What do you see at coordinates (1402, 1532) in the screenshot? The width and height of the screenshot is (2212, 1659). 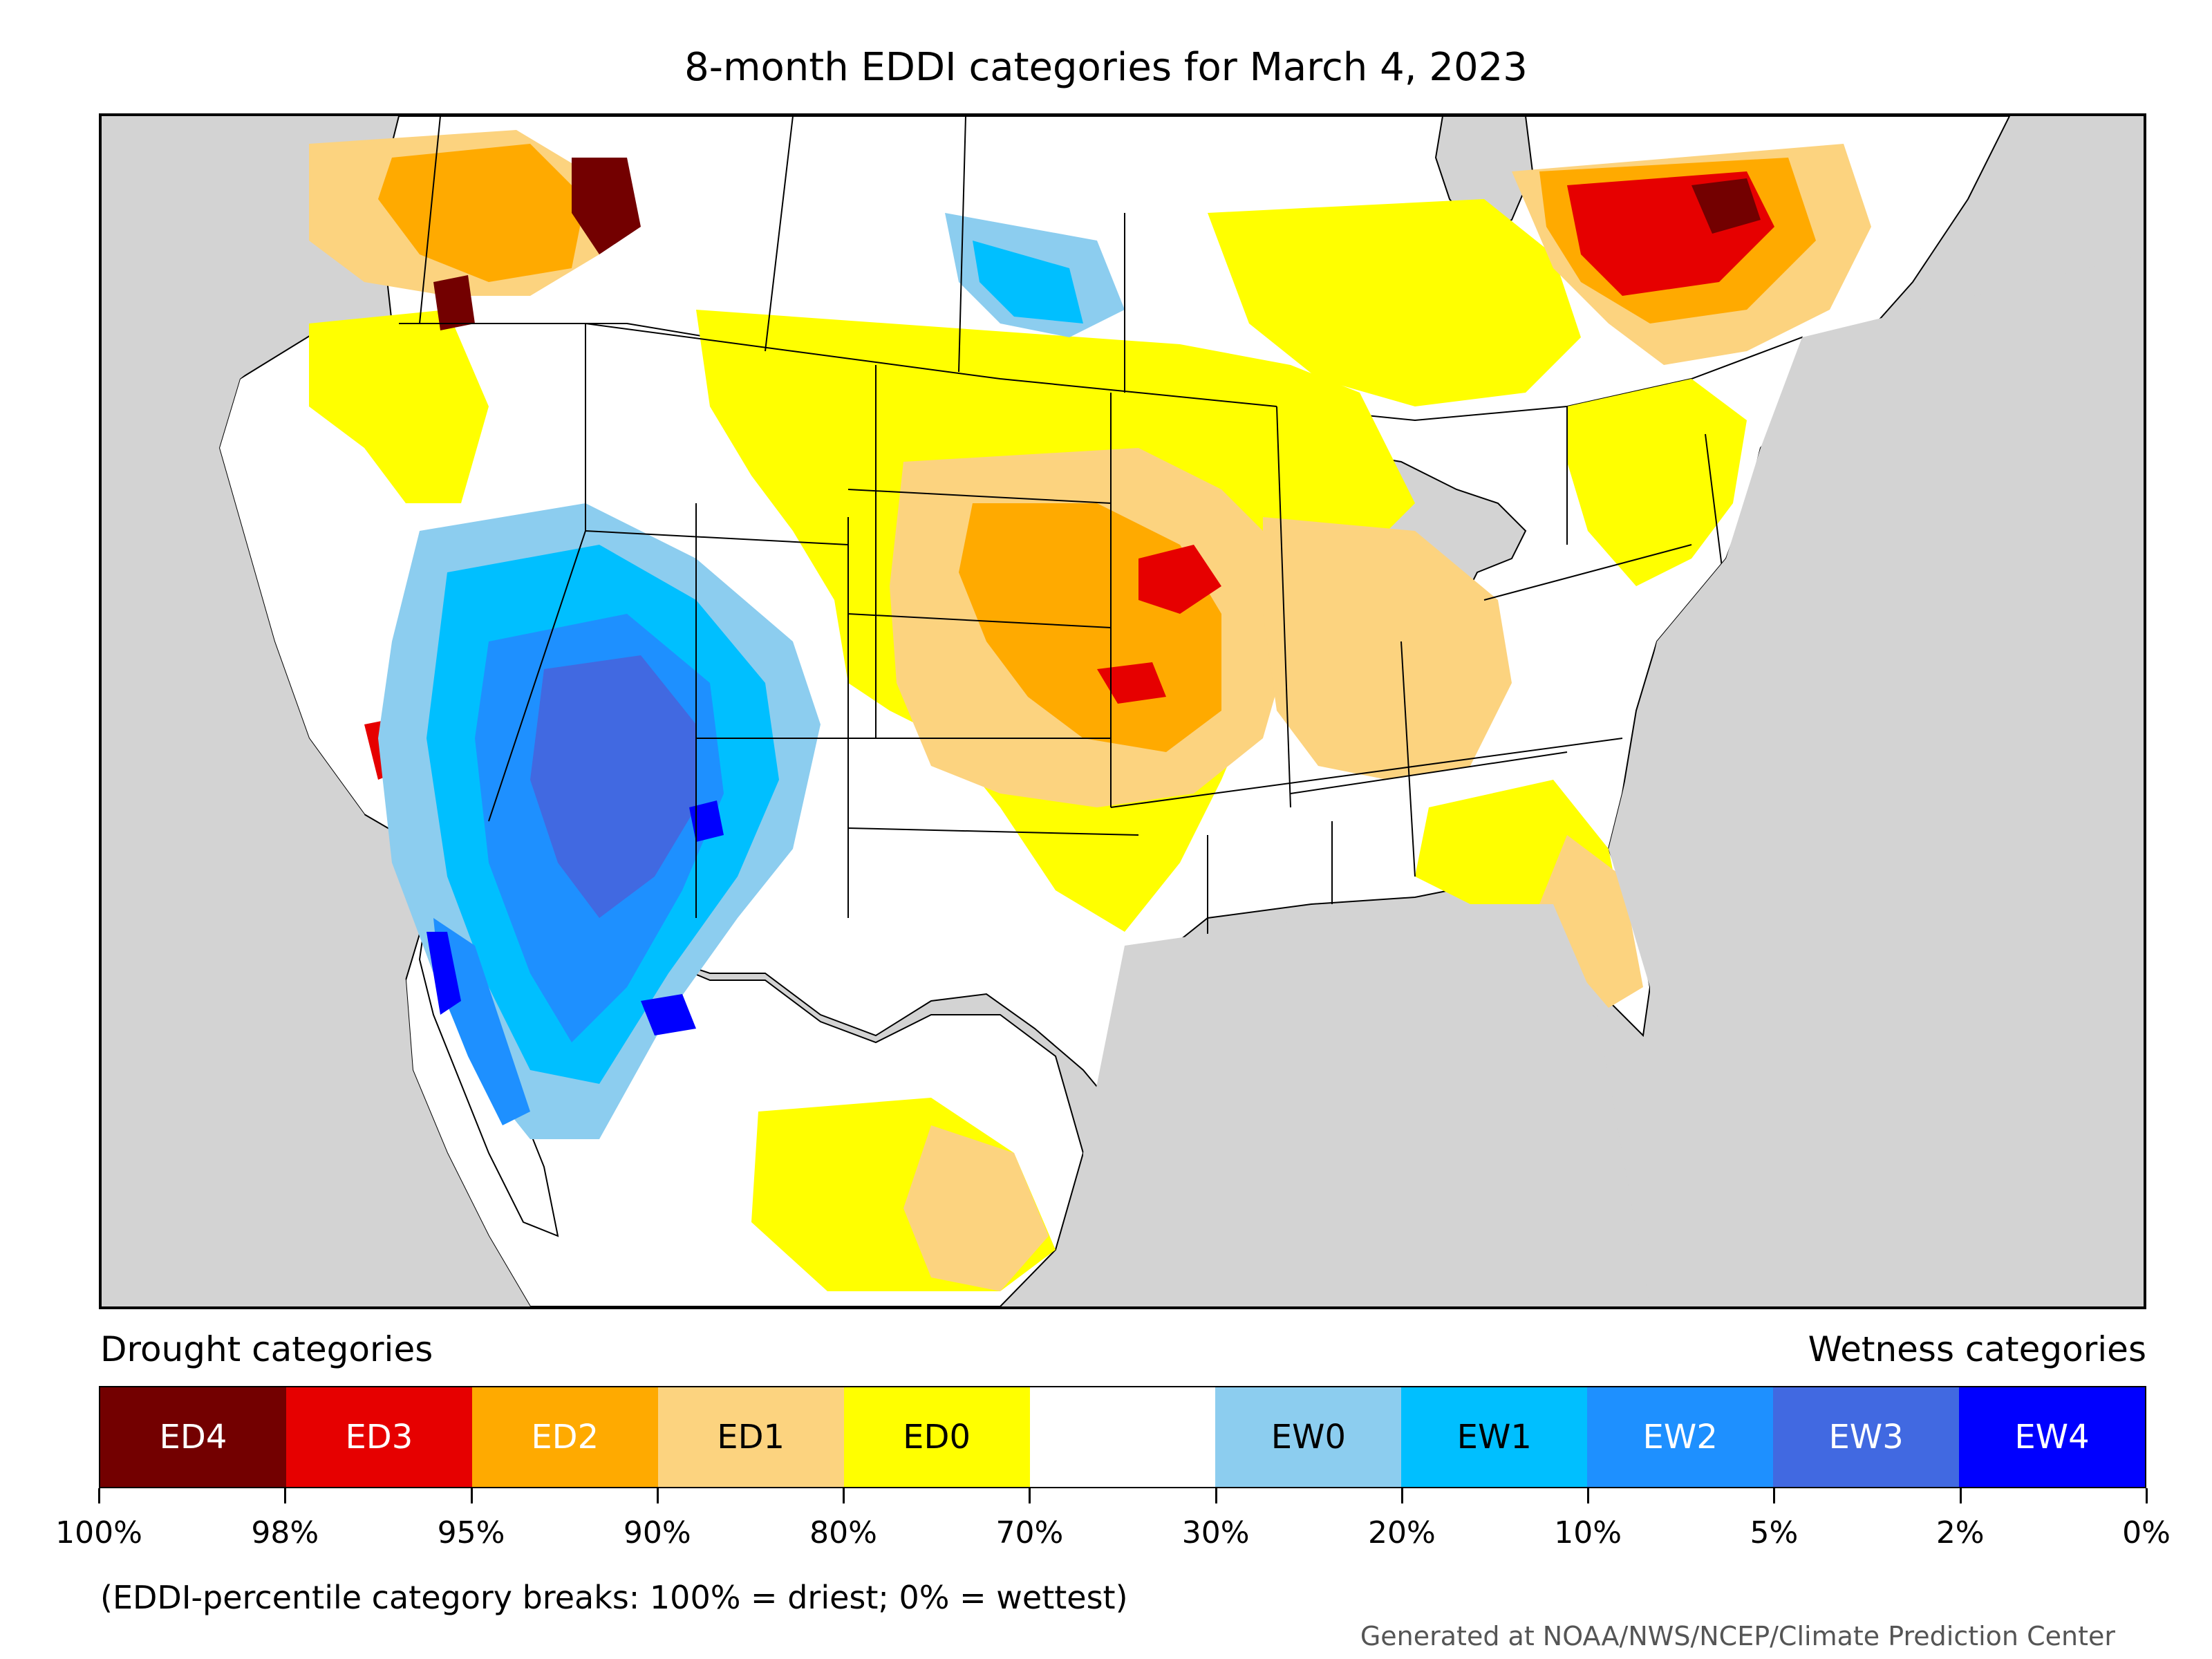 I see `legend-break-label: 20%` at bounding box center [1402, 1532].